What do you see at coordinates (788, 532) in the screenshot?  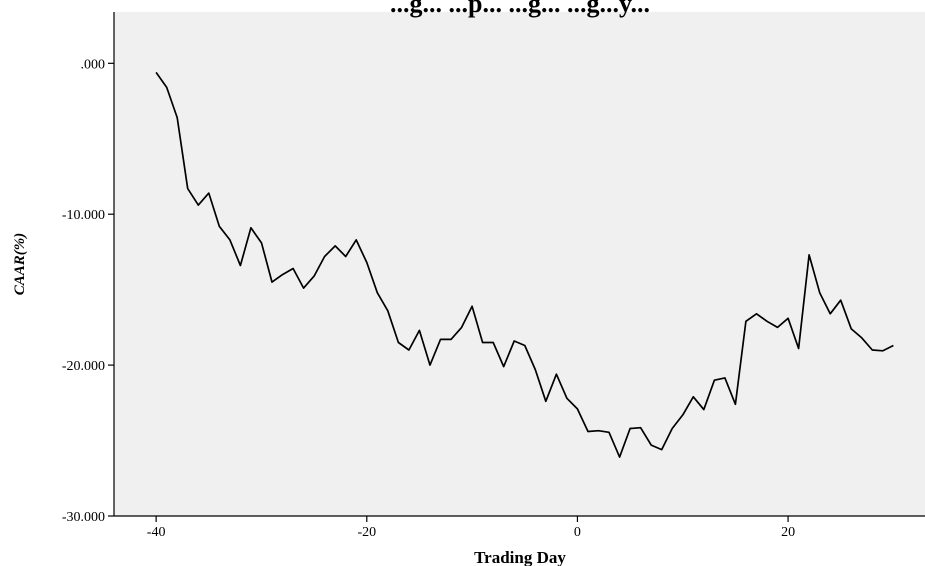 I see `x-tick-label: 20` at bounding box center [788, 532].